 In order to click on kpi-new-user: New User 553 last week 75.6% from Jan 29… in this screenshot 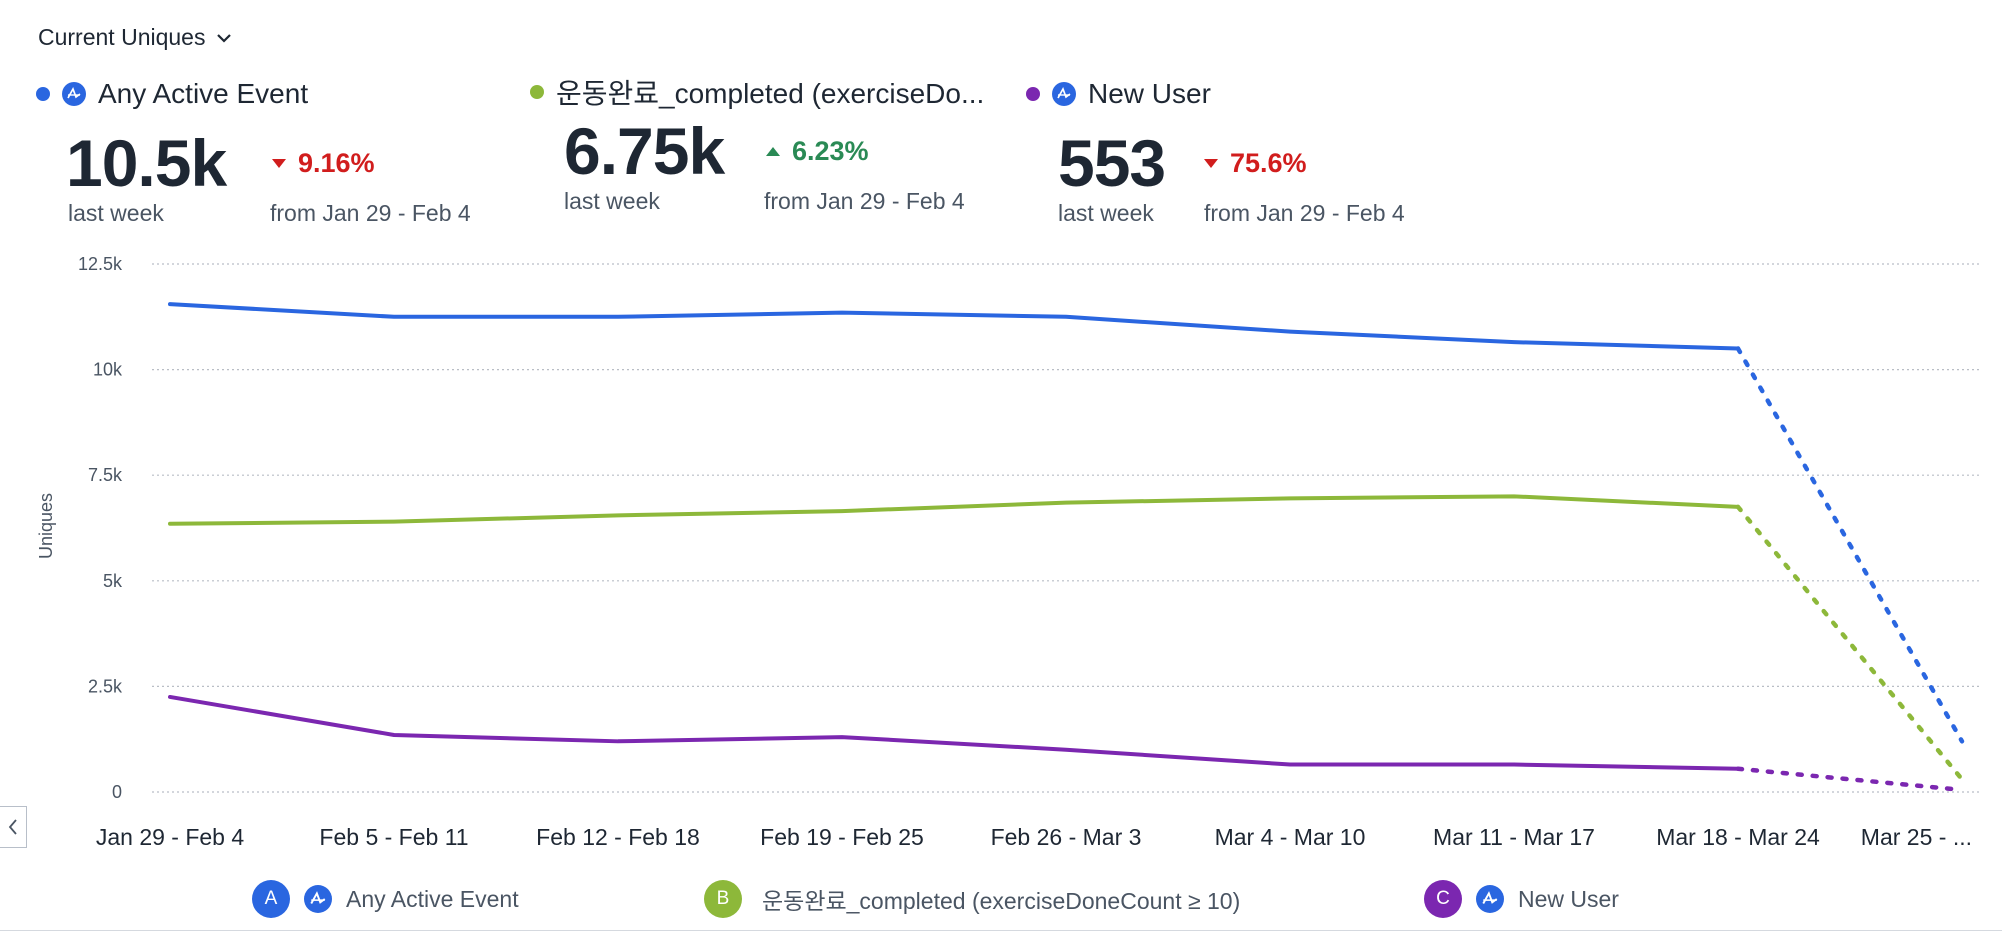, I will do `click(1236, 158)`.